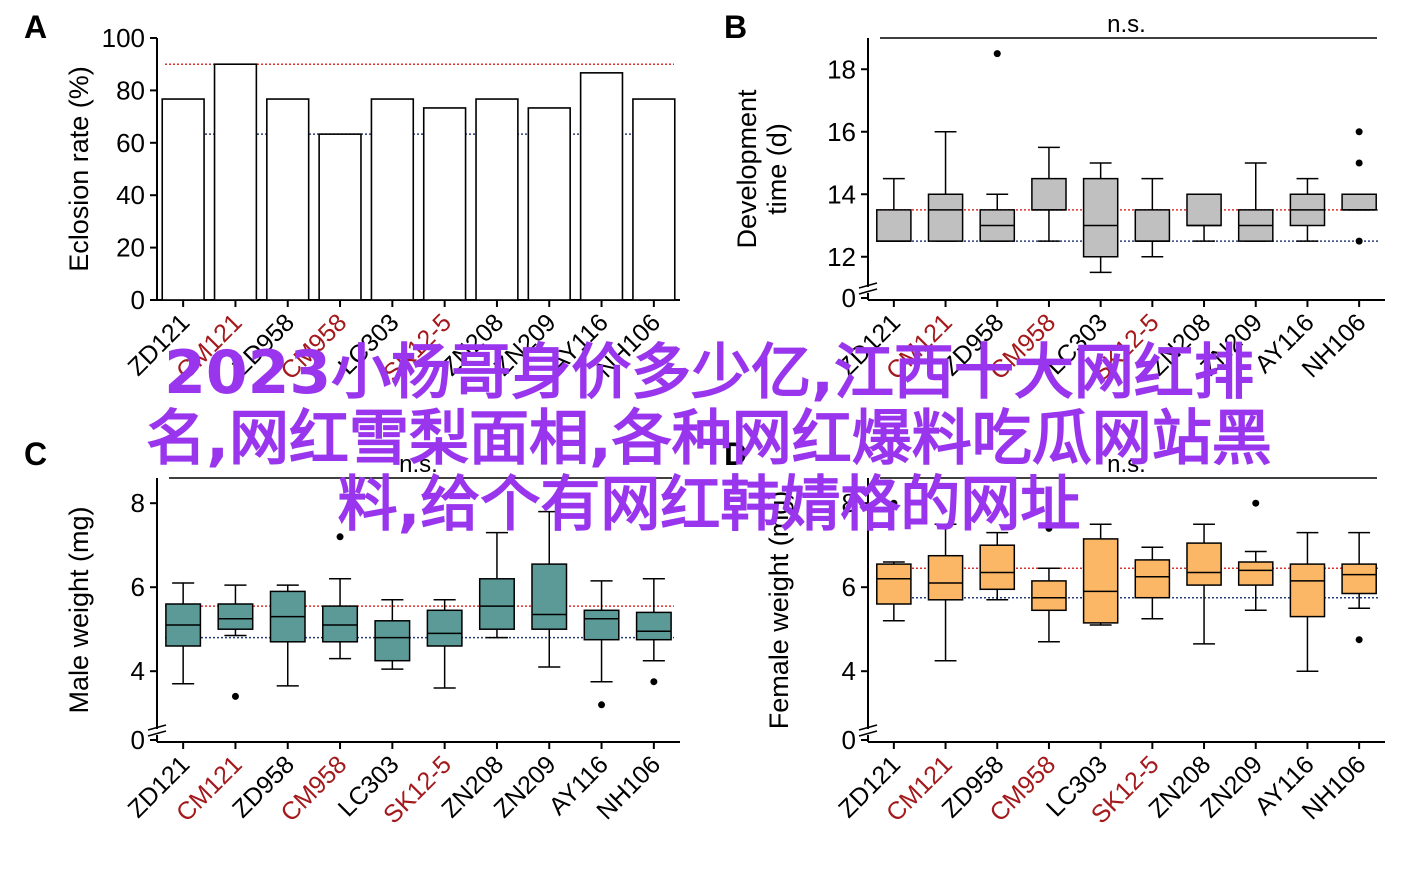 This screenshot has height=869, width=1418. What do you see at coordinates (79, 609) in the screenshot?
I see `y-axis-label: Male weight (mg)` at bounding box center [79, 609].